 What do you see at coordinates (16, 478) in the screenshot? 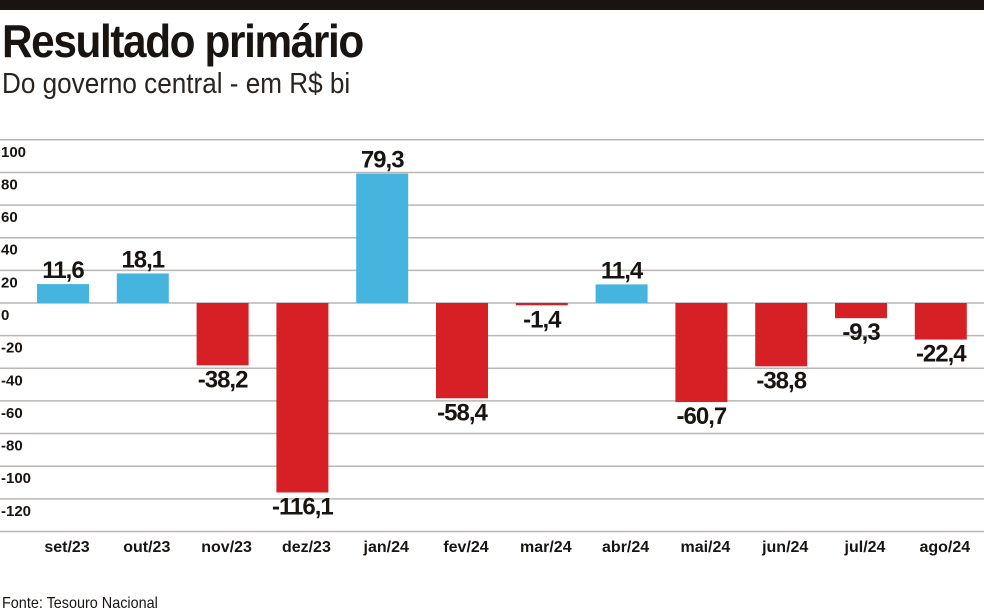
I see `y-tick-label: -100` at bounding box center [16, 478].